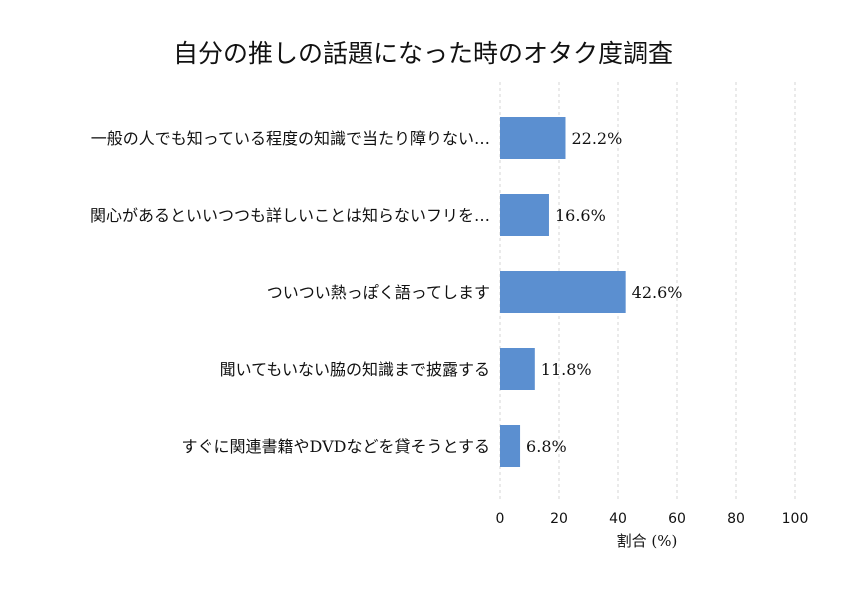 This screenshot has height=593, width=846. What do you see at coordinates (657, 292) in the screenshot?
I see `value-label: 42.6%` at bounding box center [657, 292].